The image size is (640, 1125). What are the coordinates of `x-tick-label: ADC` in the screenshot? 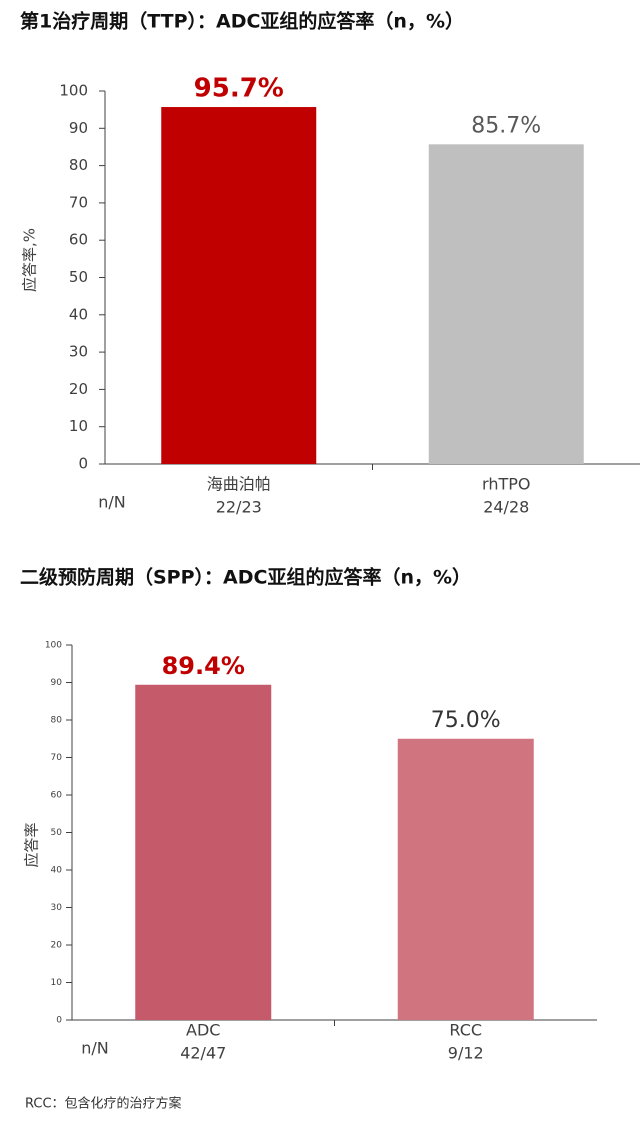 It's located at (203, 1030).